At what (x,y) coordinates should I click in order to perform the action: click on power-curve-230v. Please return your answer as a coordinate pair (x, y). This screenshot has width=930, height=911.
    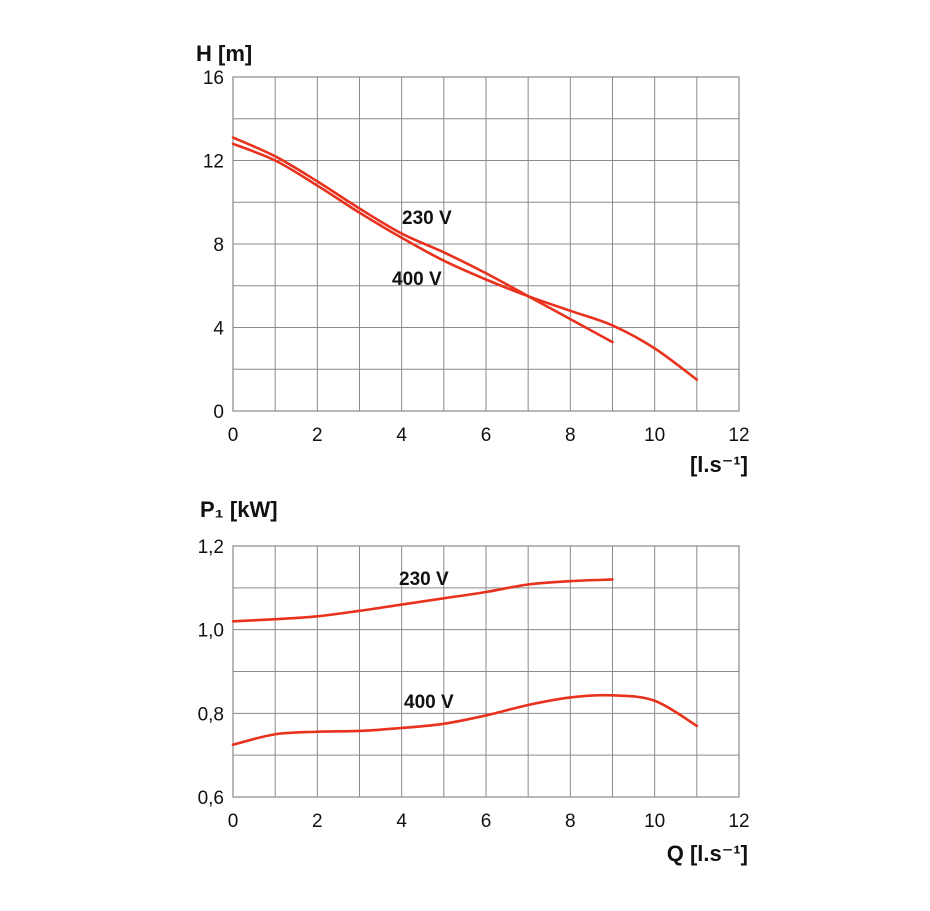
    Looking at the image, I should click on (422, 600).